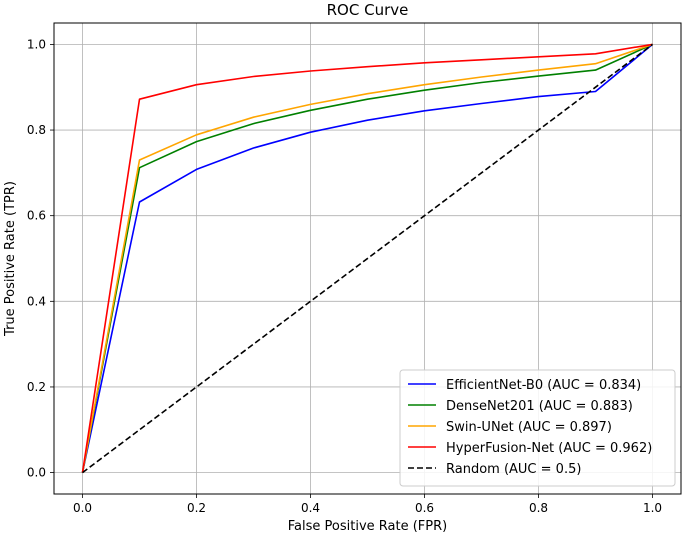 This screenshot has height=540, width=685. What do you see at coordinates (538, 508) in the screenshot?
I see `x-tick-label: 0.8` at bounding box center [538, 508].